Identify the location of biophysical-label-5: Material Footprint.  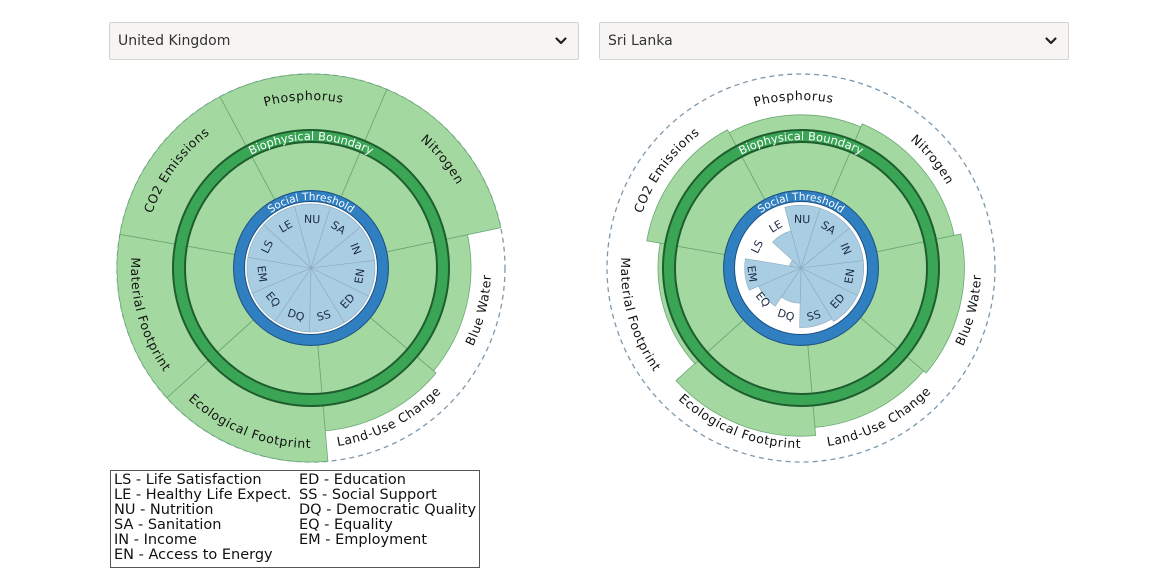
(641, 315).